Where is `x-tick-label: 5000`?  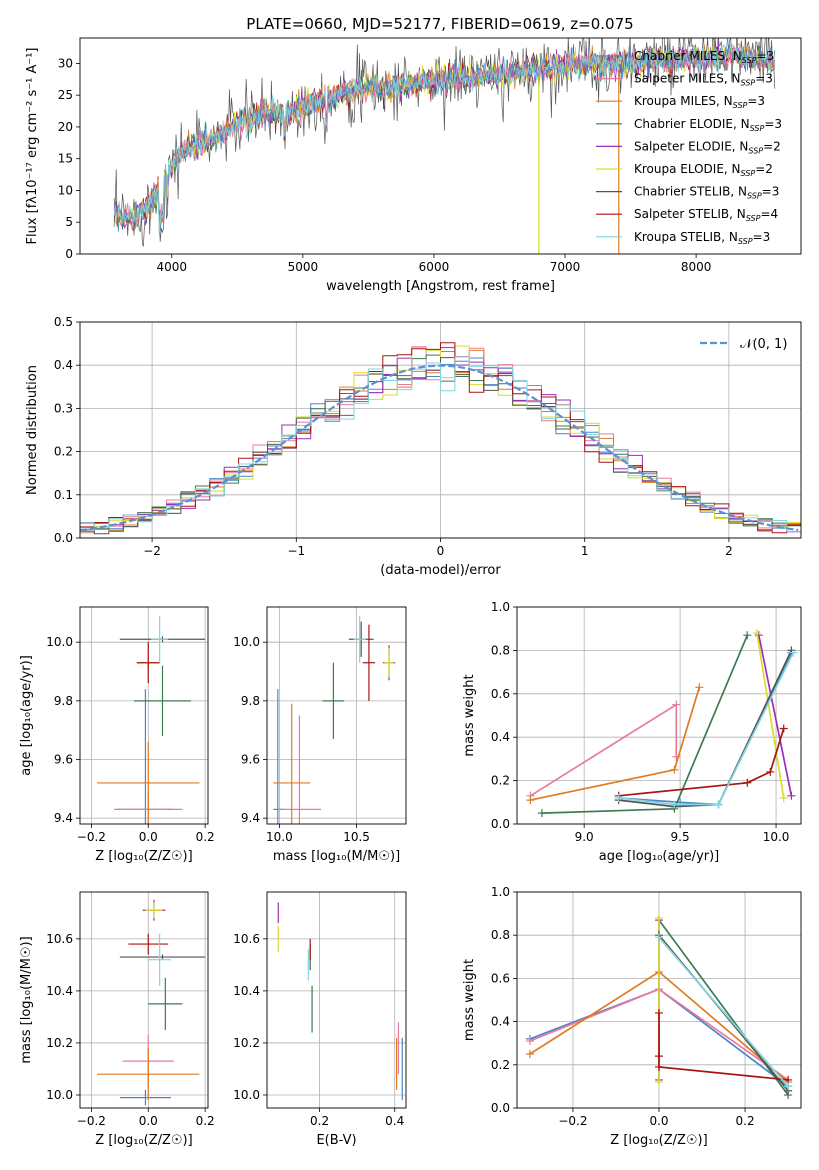
x-tick-label: 5000 is located at coordinates (303, 267).